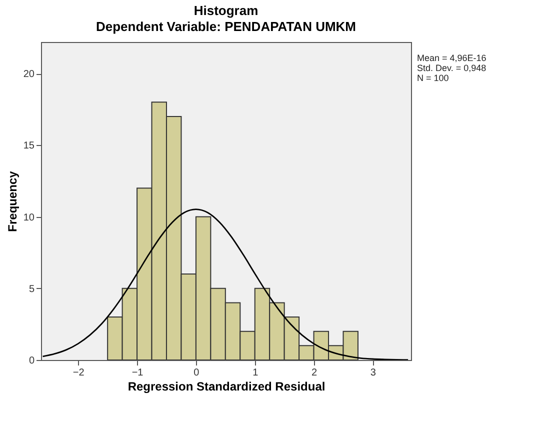  Describe the element at coordinates (31, 361) in the screenshot. I see `y-tick-label: 0` at that location.